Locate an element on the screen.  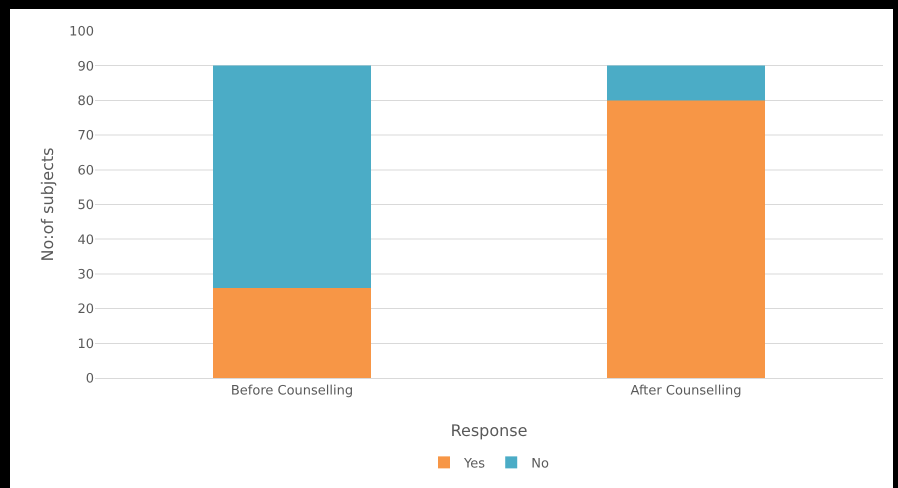
y-tick-label: 20 is located at coordinates (85, 310).